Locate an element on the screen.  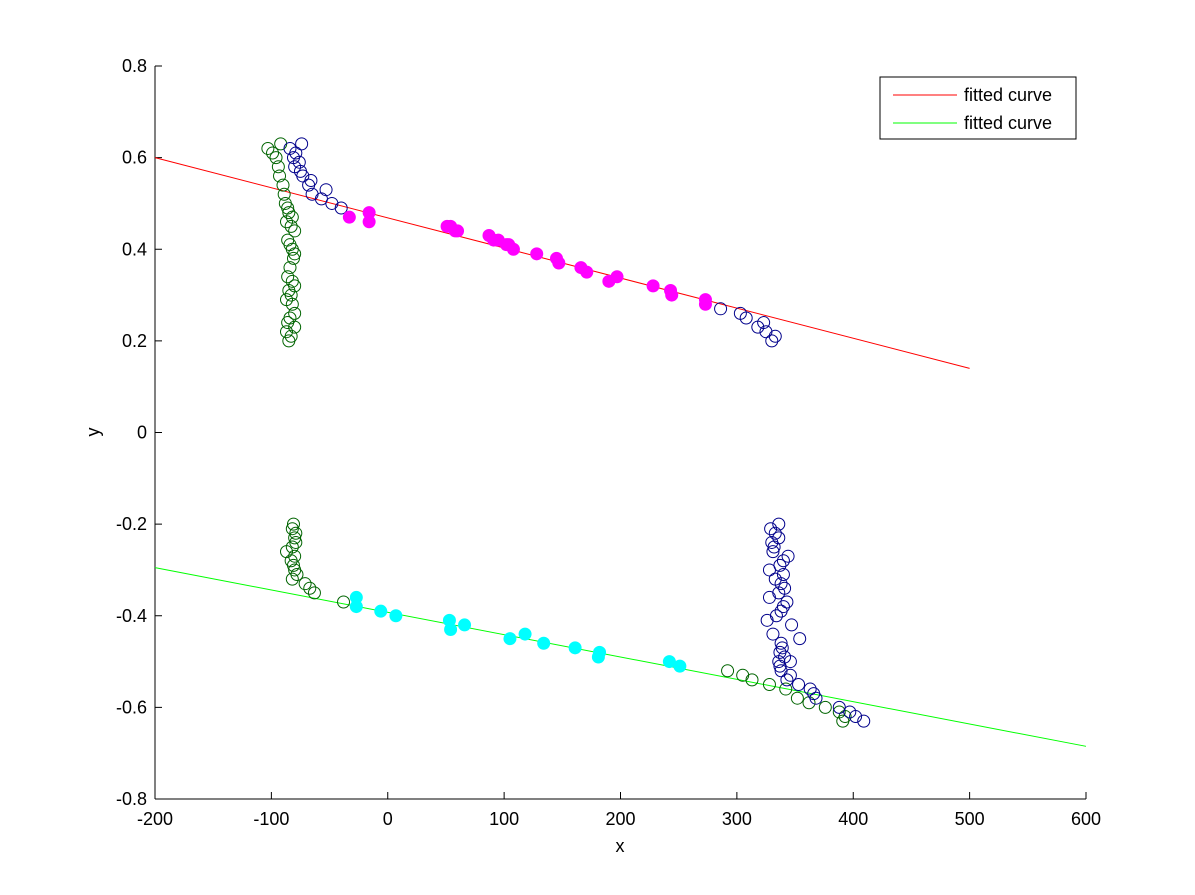
y-ticks: -0.8 -0.6 -0.4 -0.2 0 0.2 0.4 0.6 0.8 is located at coordinates (139, 432).